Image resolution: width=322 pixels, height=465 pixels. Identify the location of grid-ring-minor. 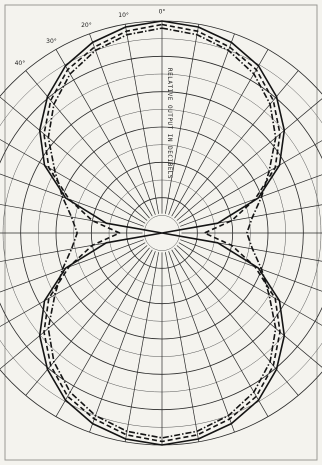
(162, 233).